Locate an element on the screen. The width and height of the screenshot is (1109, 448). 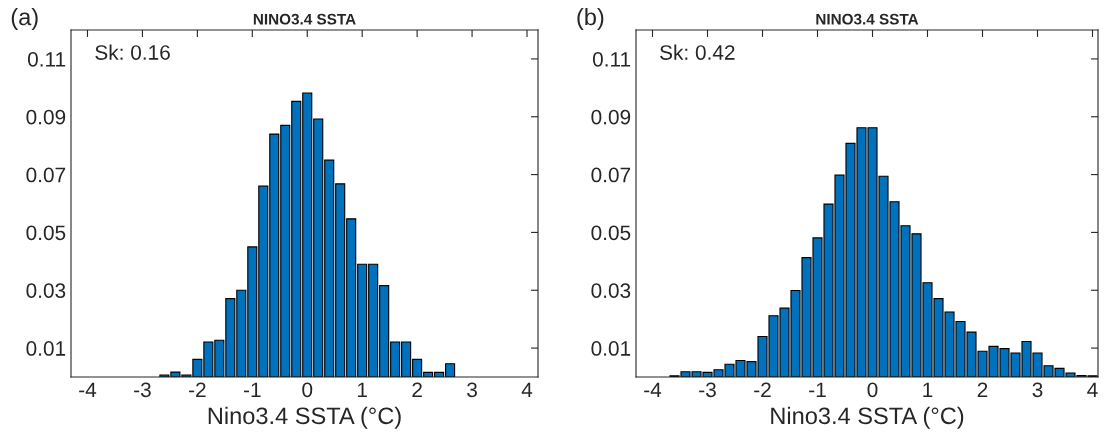
text: (b) is located at coordinates (590, 18).